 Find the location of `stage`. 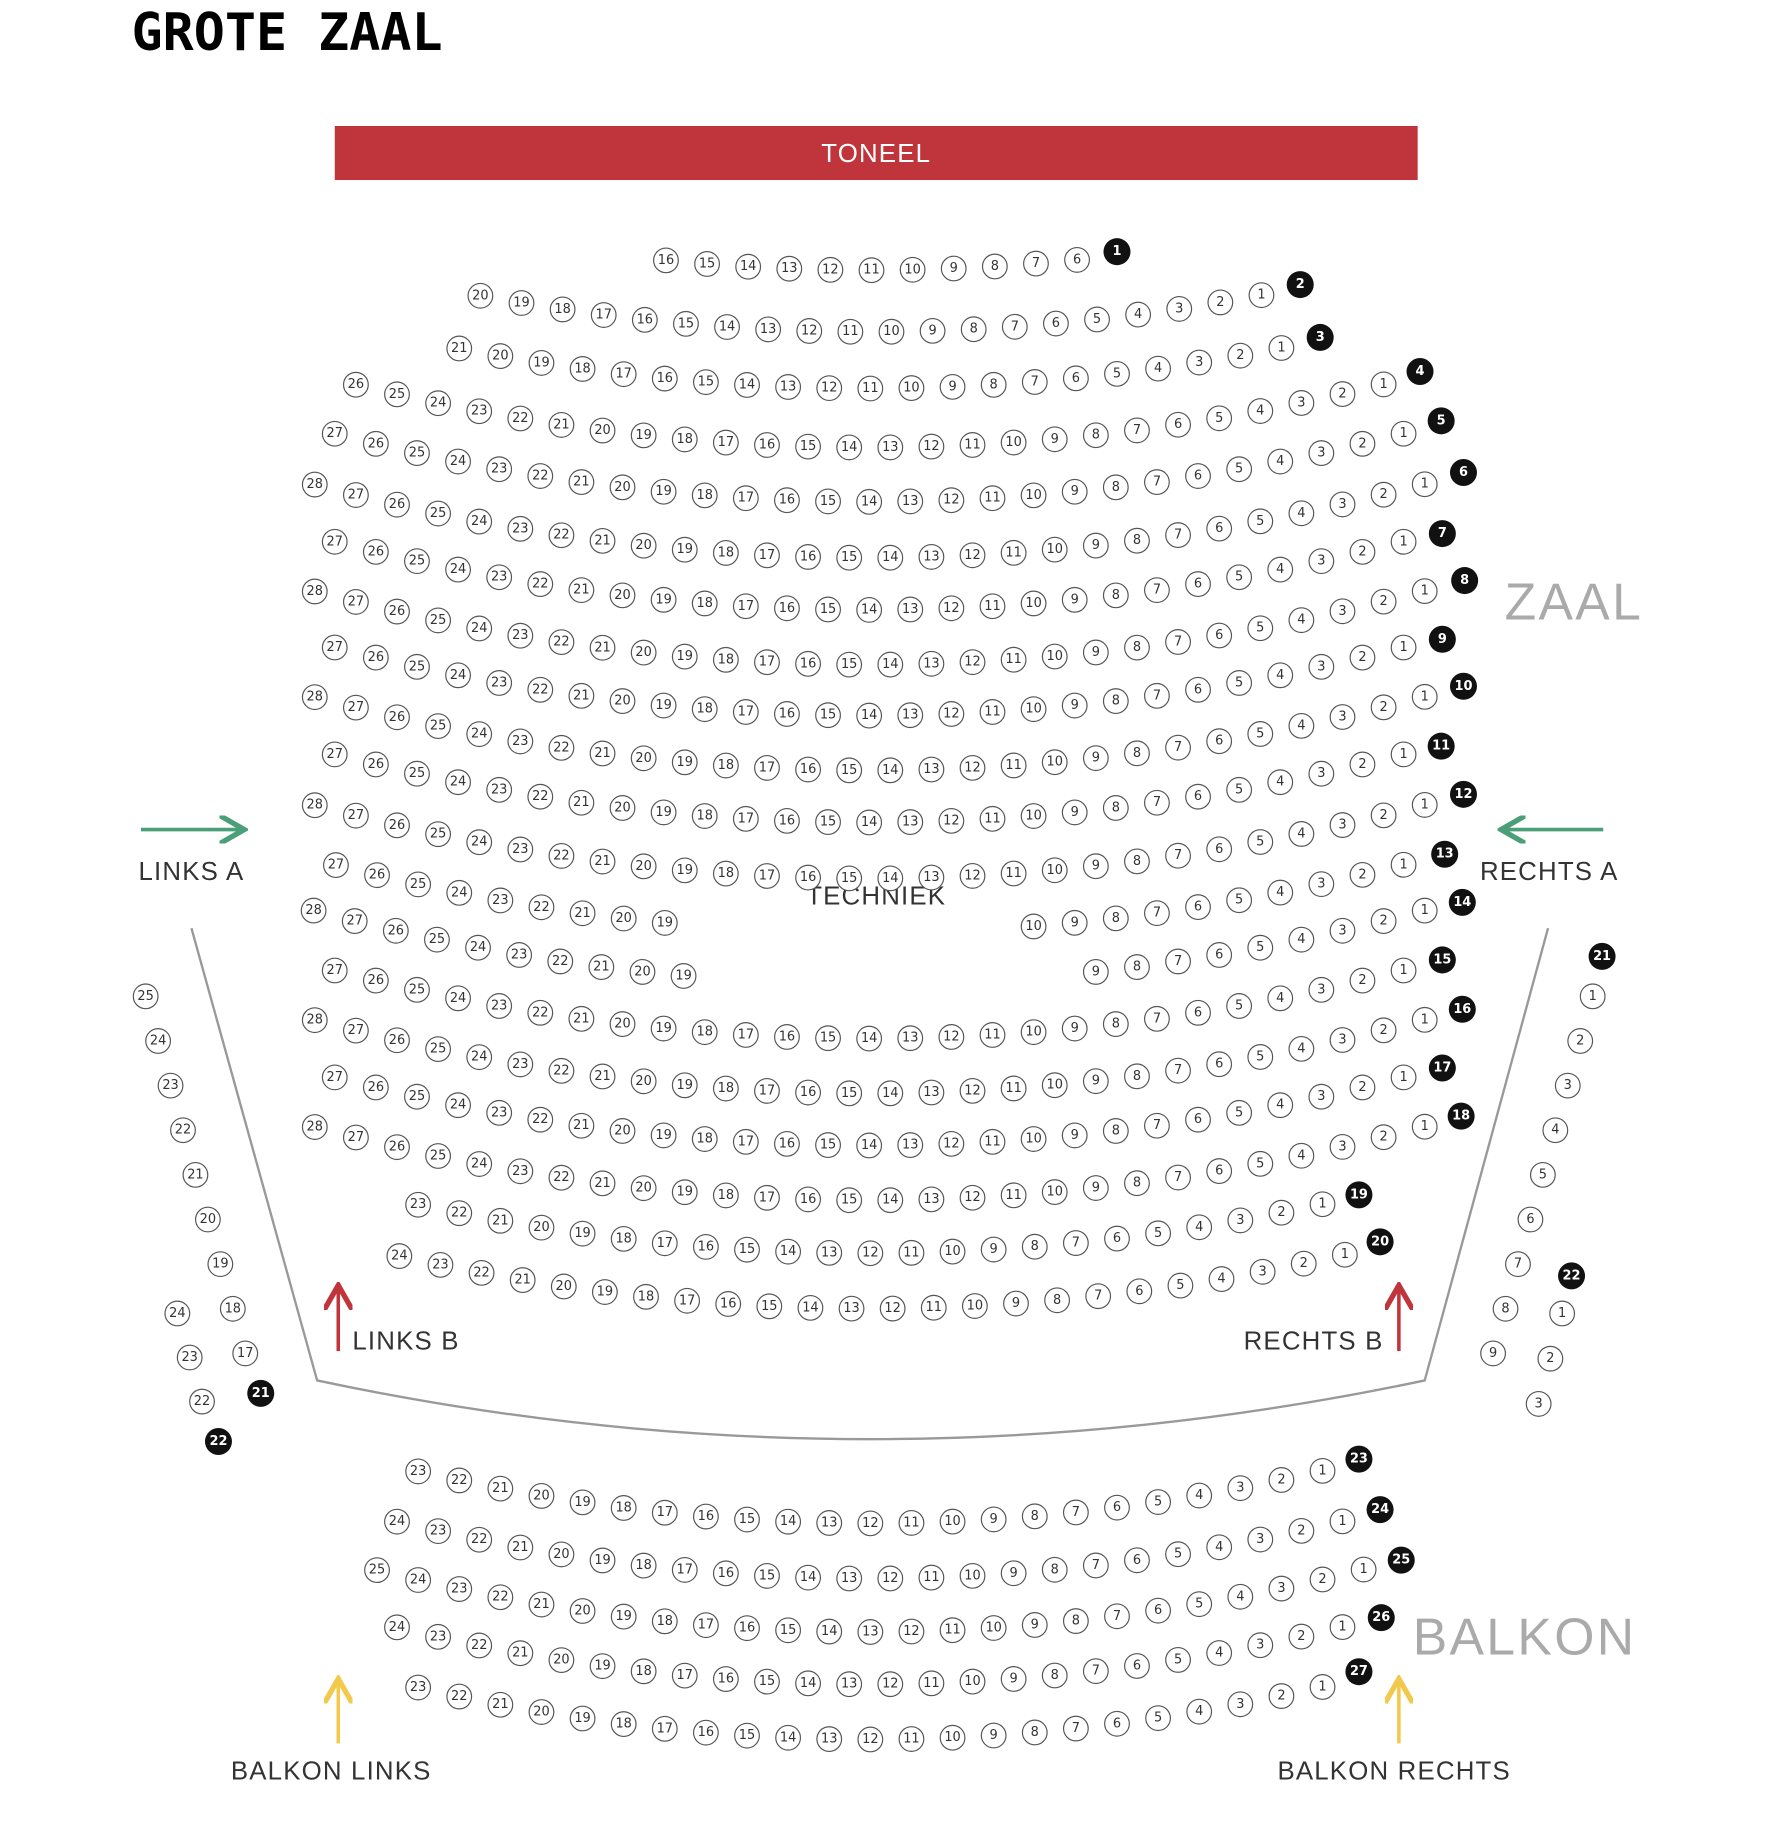

stage is located at coordinates (876, 153).